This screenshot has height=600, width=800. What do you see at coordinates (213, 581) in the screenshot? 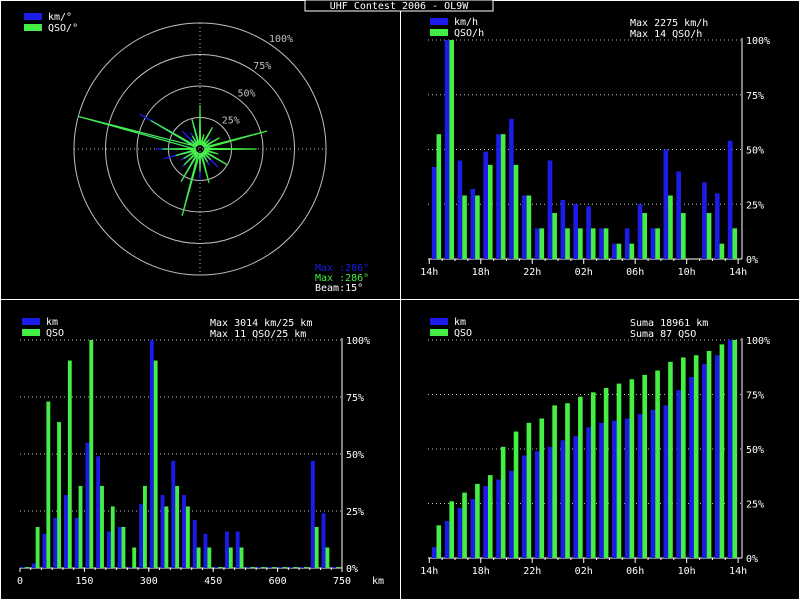
I see `x-tick-label: 450` at bounding box center [213, 581].